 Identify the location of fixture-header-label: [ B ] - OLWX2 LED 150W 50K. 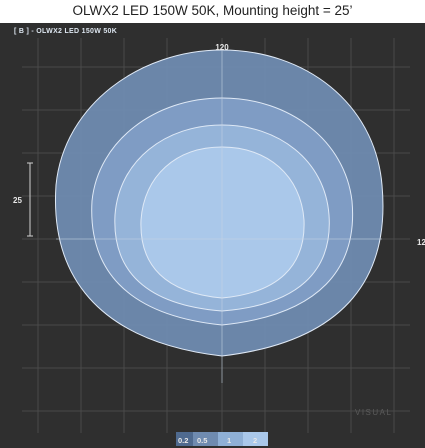
(66, 31).